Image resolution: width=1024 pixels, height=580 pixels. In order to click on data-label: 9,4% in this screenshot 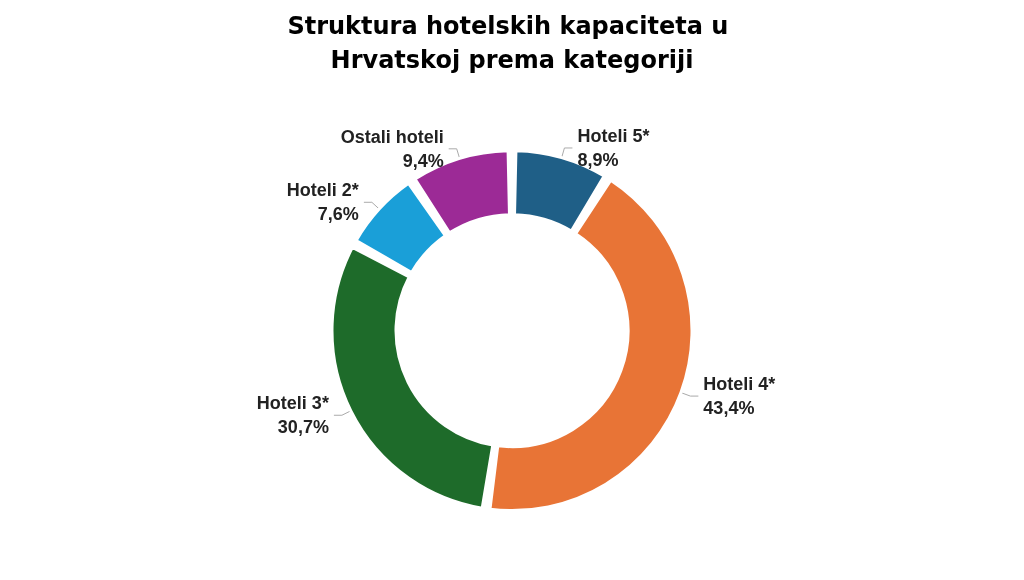, I will do `click(423, 160)`.